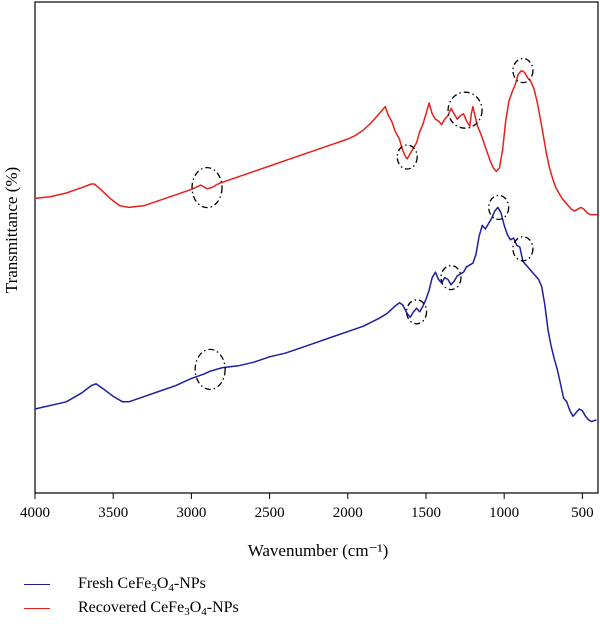  What do you see at coordinates (426, 513) in the screenshot?
I see `x-tick-label-1500: 1500` at bounding box center [426, 513].